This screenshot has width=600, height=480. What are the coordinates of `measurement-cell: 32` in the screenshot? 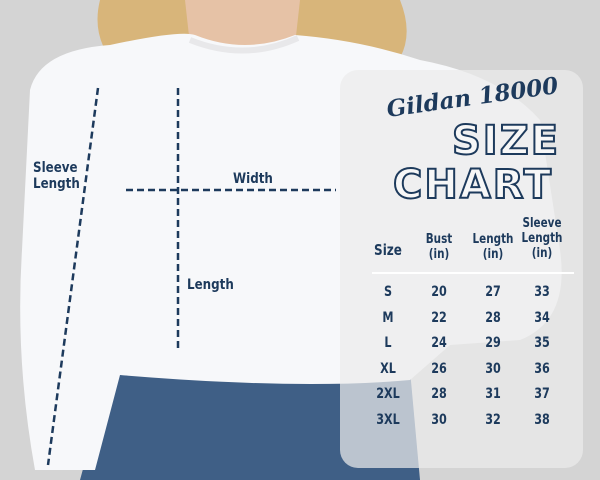 It's located at (493, 420).